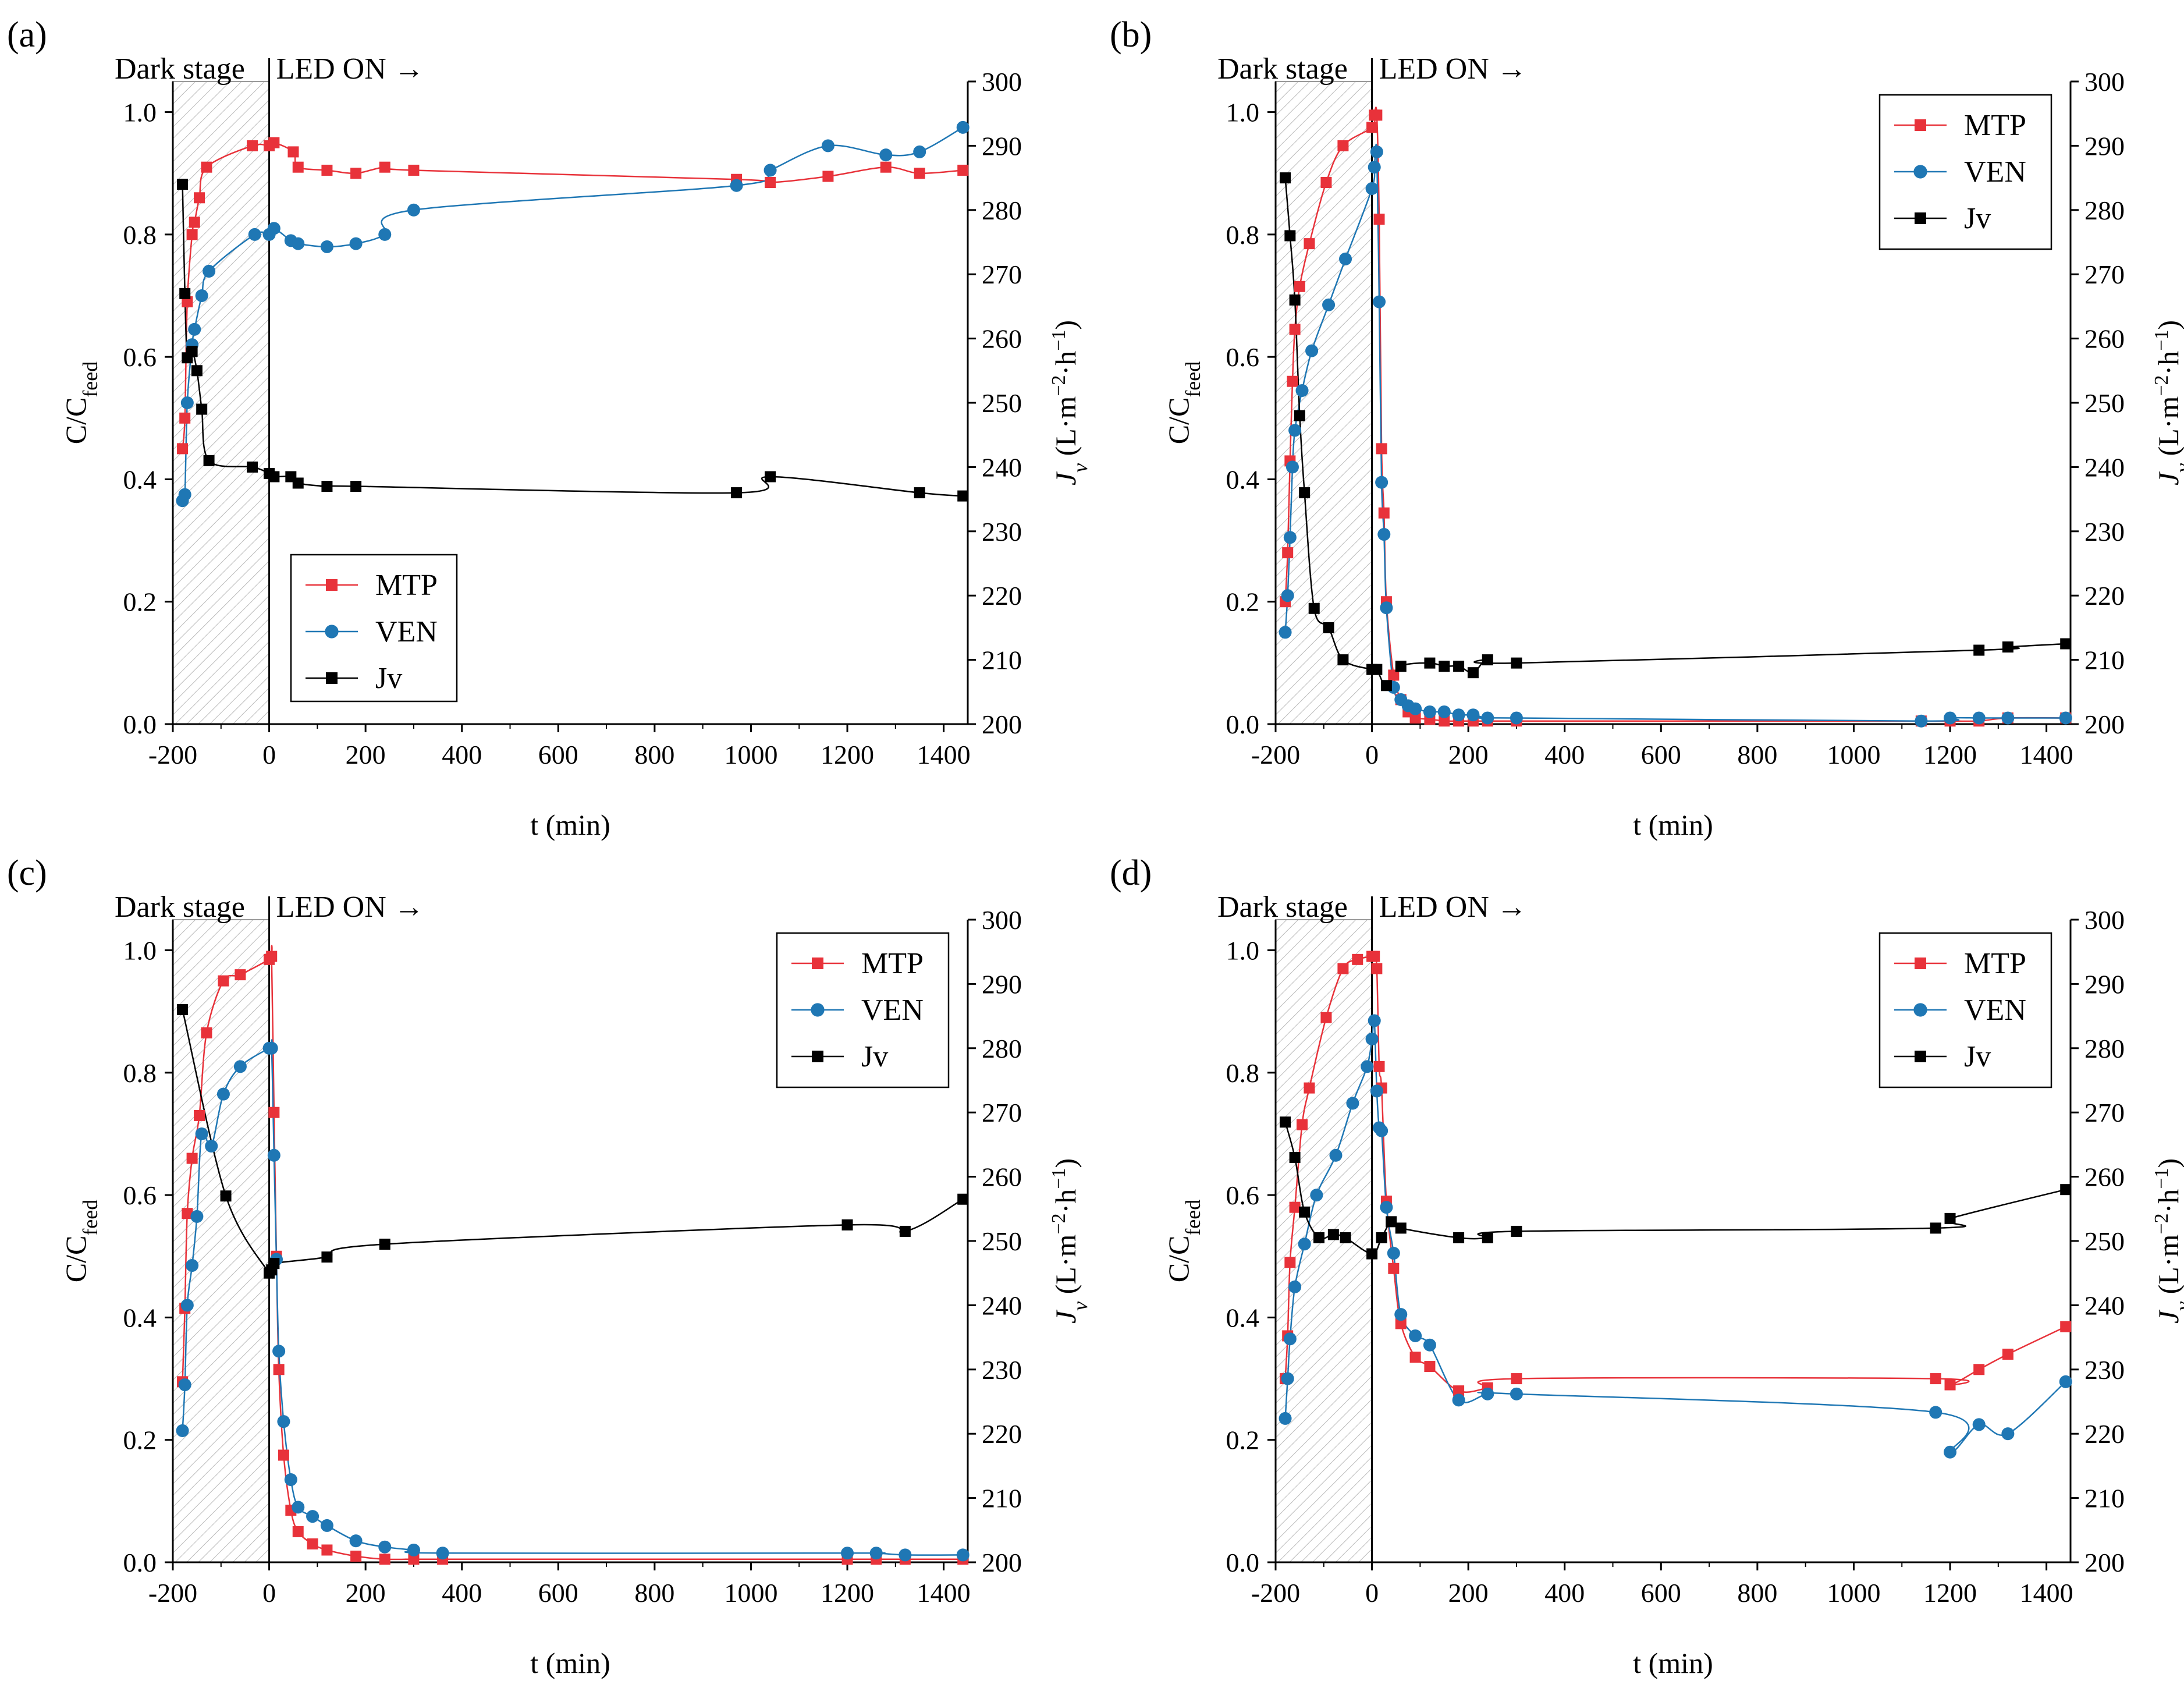  Describe the element at coordinates (2104, 920) in the screenshot. I see `y-right-tick-label: 300` at that location.